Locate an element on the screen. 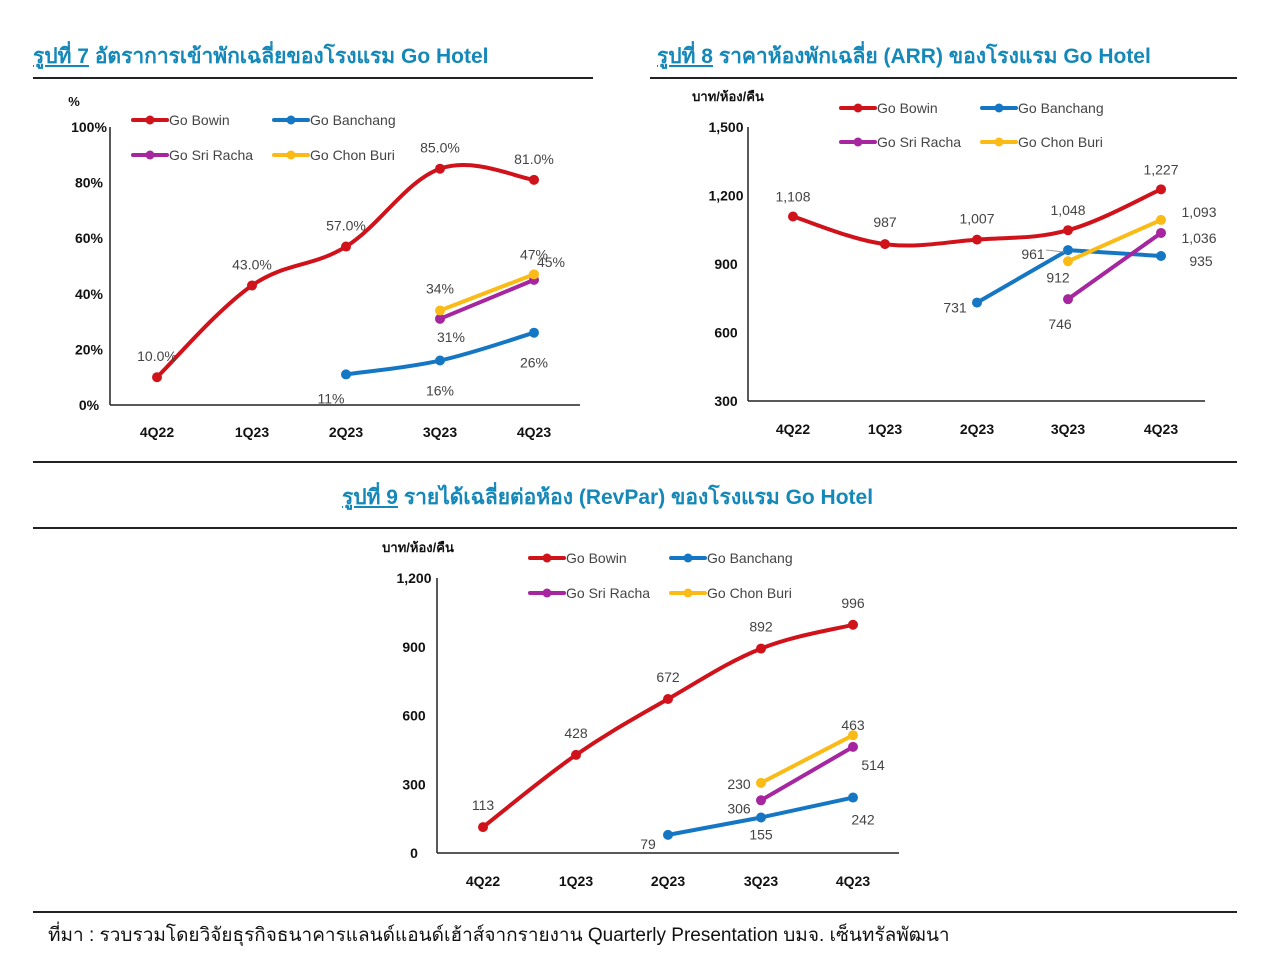 The width and height of the screenshot is (1280, 960). data-label: 34% is located at coordinates (440, 288).